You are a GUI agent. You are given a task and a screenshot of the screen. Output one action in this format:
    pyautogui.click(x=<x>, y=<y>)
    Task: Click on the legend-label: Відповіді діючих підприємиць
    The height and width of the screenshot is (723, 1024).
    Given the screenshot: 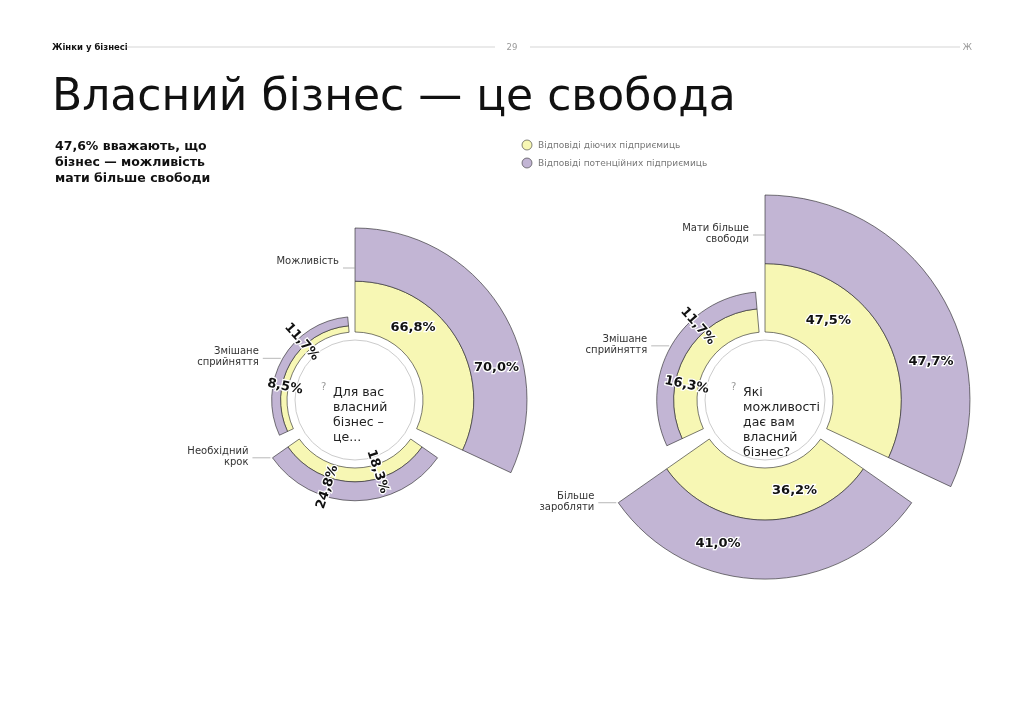 What is the action you would take?
    pyautogui.click(x=609, y=145)
    